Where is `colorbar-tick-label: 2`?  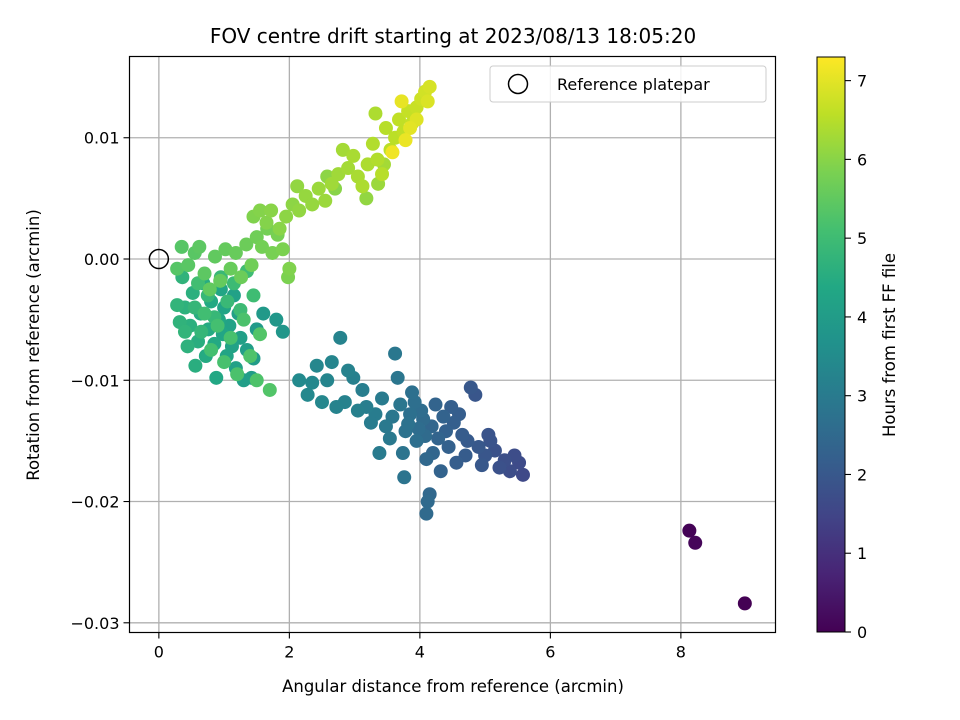 colorbar-tick-label: 2 is located at coordinates (862, 474).